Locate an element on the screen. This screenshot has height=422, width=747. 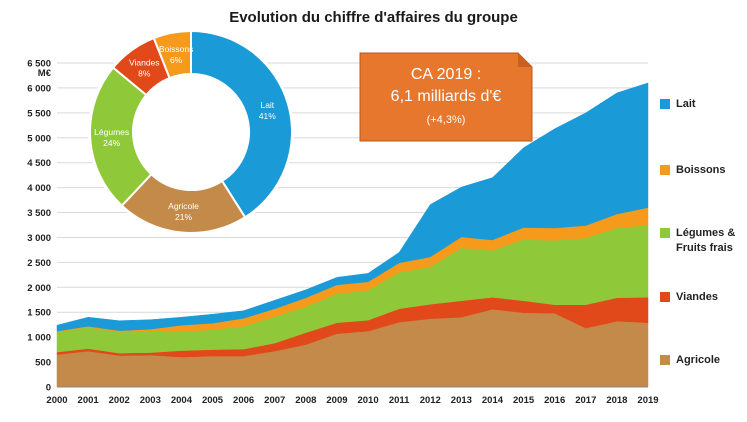
y-tick-label: 2 000 is located at coordinates (39, 288).